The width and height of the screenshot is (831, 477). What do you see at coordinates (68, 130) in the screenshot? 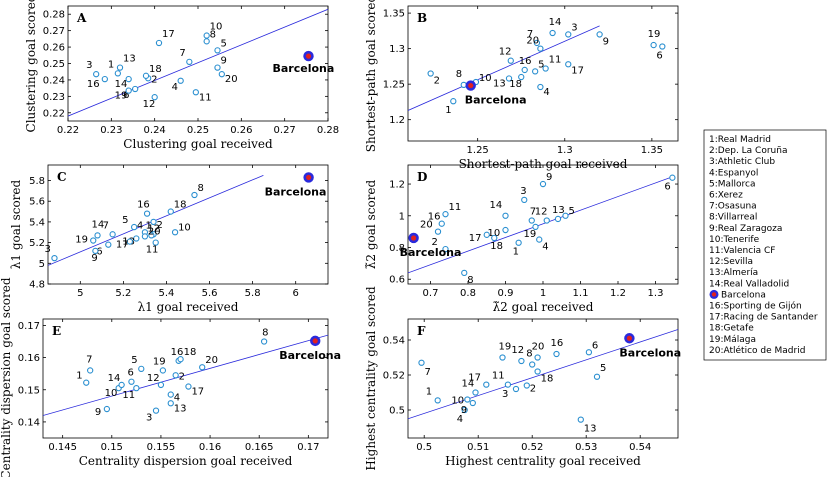
I see `x-tick-label: 0.22` at bounding box center [68, 130].